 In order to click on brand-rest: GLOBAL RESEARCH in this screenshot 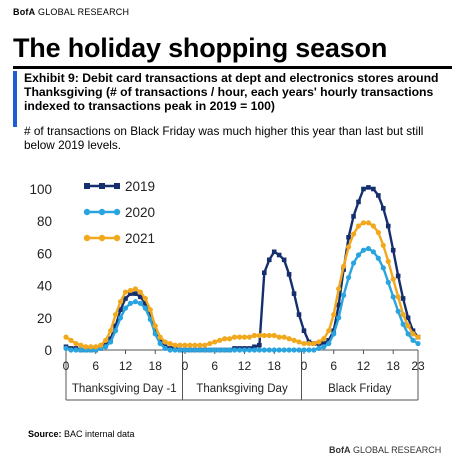, I will do `click(82, 12)`.